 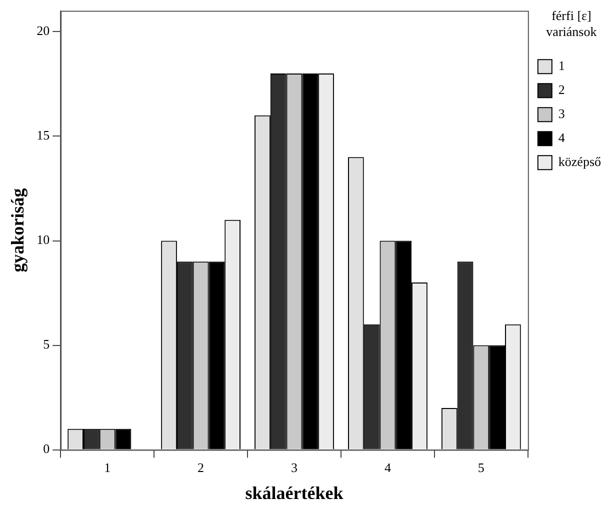 What do you see at coordinates (107, 468) in the screenshot?
I see `x-tick-label: 1` at bounding box center [107, 468].